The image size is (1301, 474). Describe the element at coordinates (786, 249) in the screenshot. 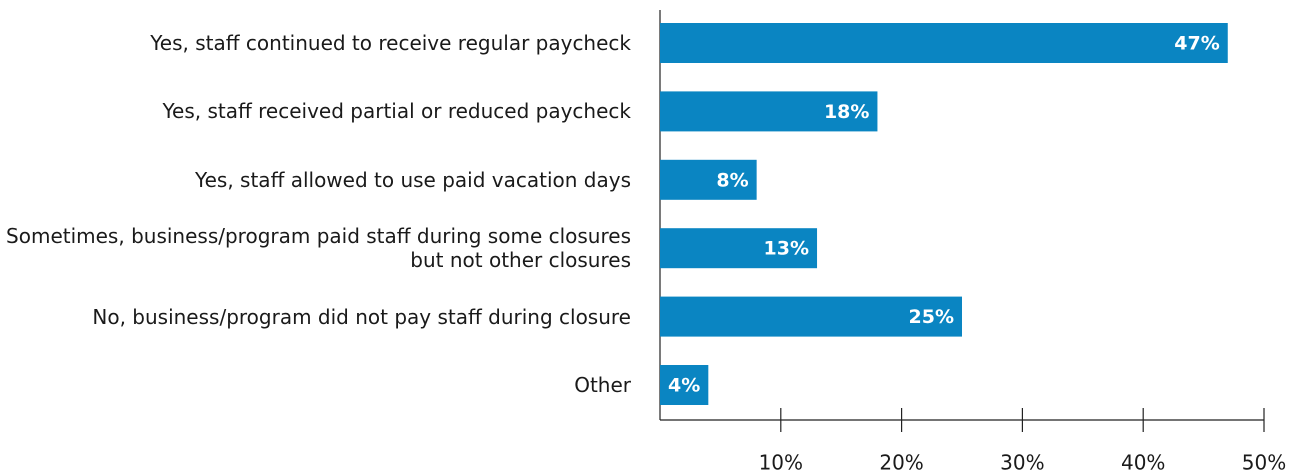

I see `value-label: 13%` at that location.